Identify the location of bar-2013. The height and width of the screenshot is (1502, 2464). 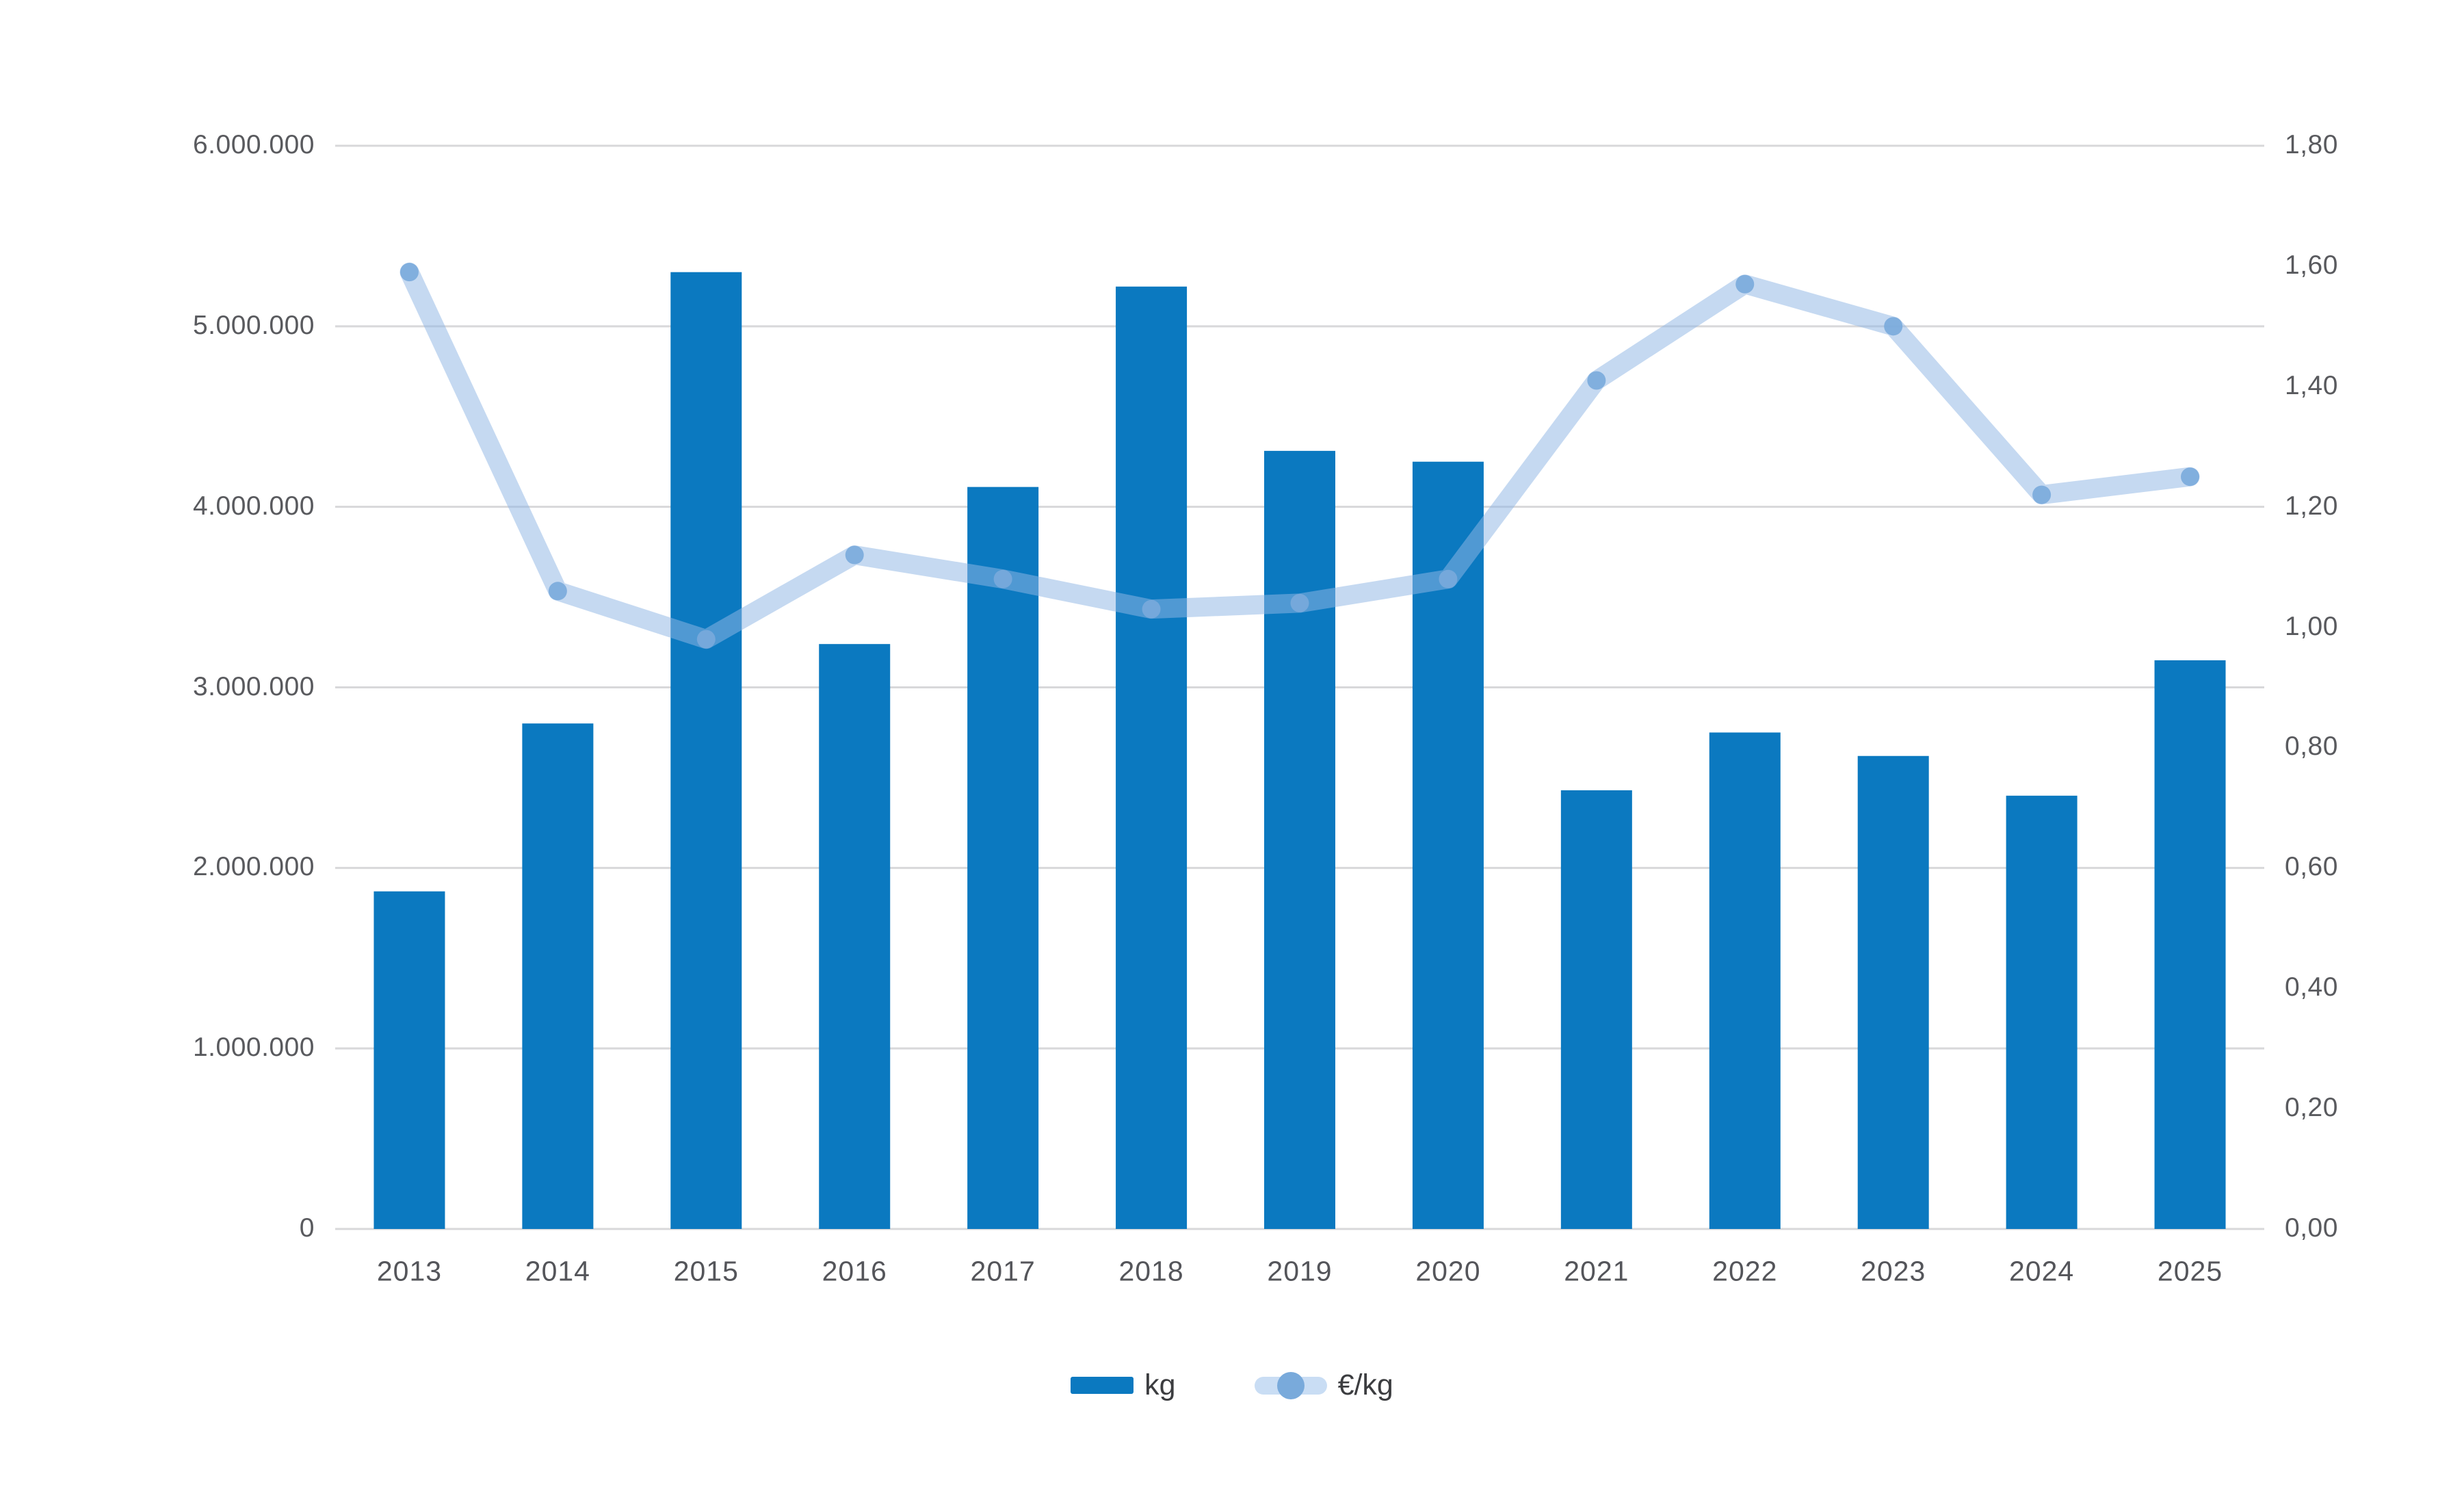
(409, 1060).